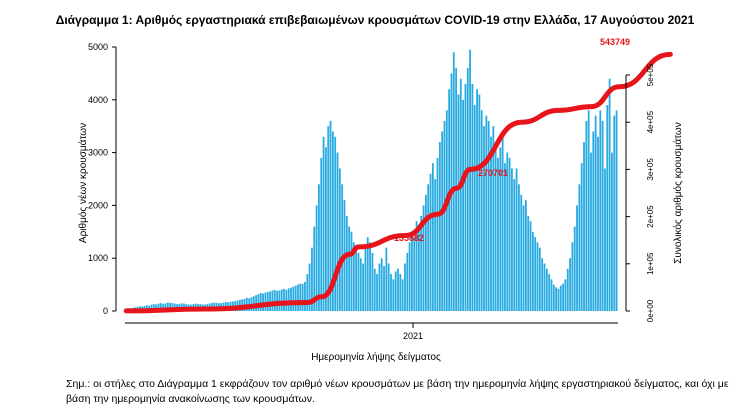 Image resolution: width=750 pixels, height=407 pixels. What do you see at coordinates (98, 205) in the screenshot?
I see `y-tick-label: 2000` at bounding box center [98, 205].